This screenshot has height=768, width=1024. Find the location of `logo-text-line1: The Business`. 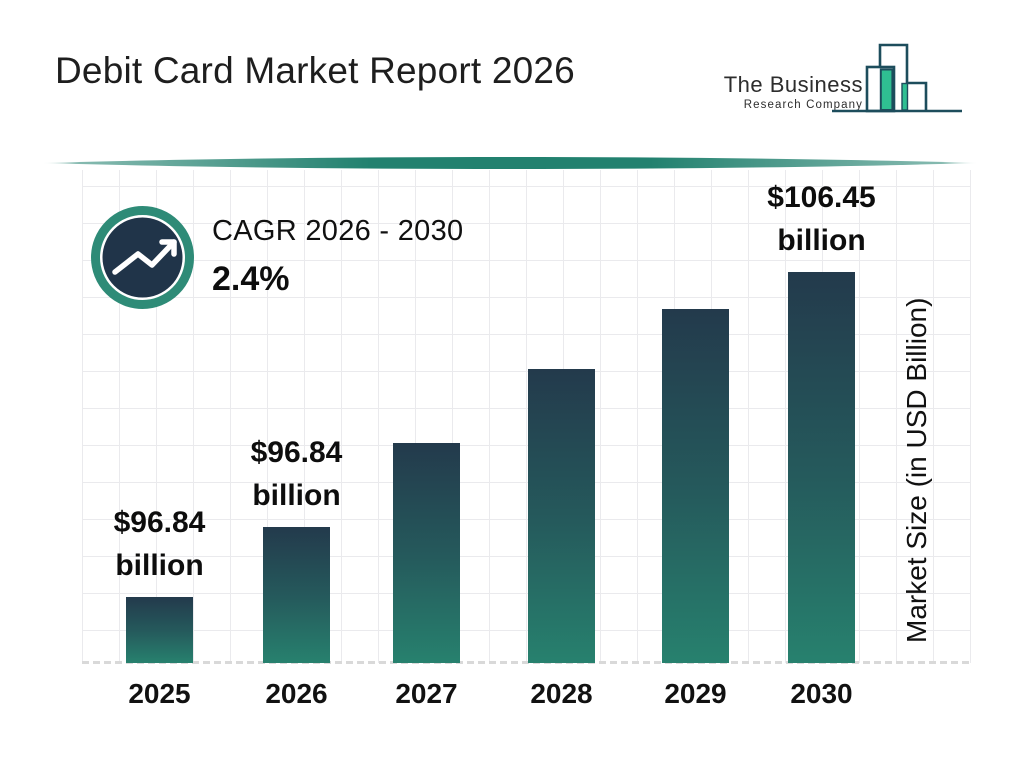

logo-text-line1: The Business is located at coordinates (793, 84).